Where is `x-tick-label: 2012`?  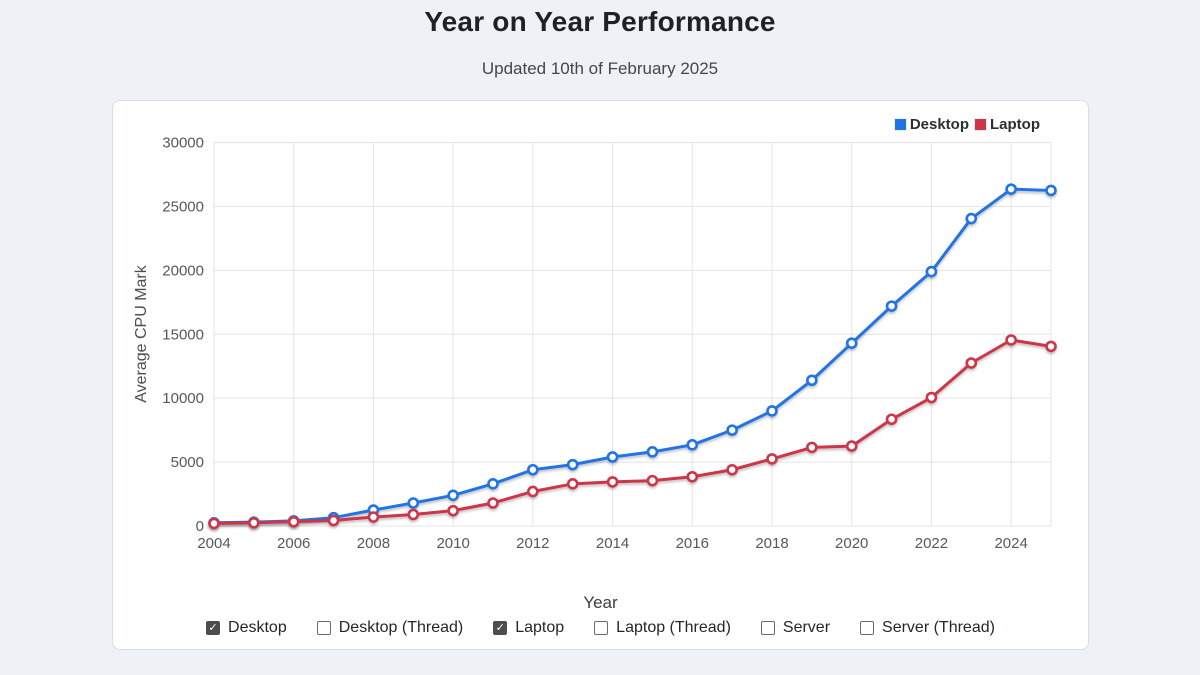 x-tick-label: 2012 is located at coordinates (532, 543).